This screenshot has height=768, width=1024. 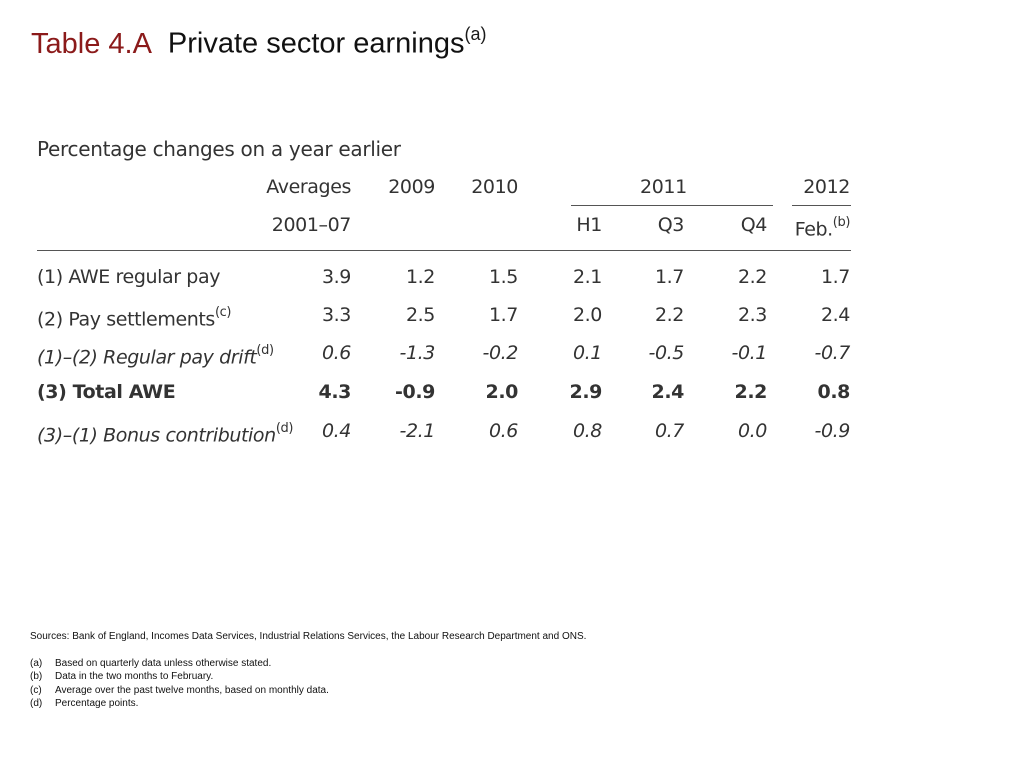 What do you see at coordinates (122, 677) in the screenshot?
I see `footnote: (b) Data in the two months to February.` at bounding box center [122, 677].